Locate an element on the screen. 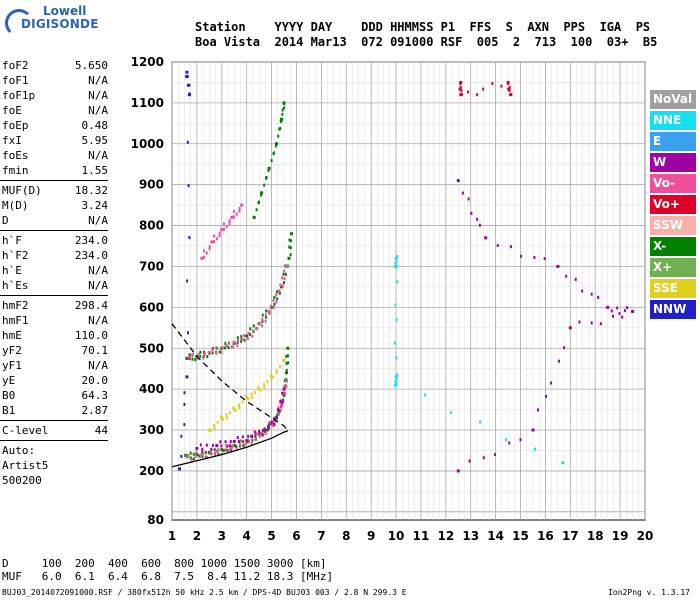  param-key: fmin is located at coordinates (15, 170).